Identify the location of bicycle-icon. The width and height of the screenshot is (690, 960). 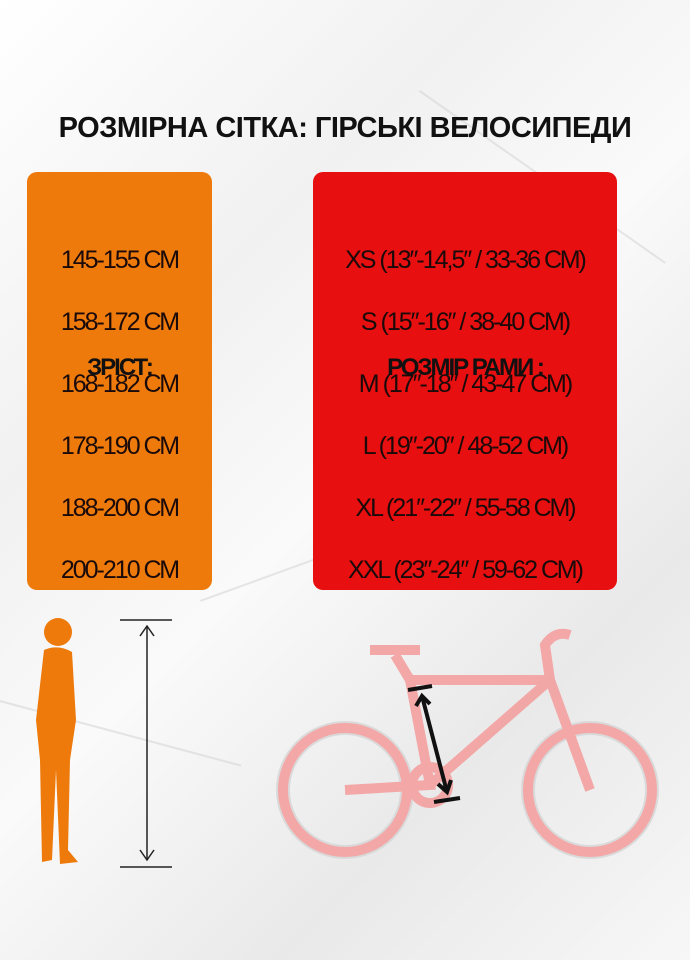
(467, 743).